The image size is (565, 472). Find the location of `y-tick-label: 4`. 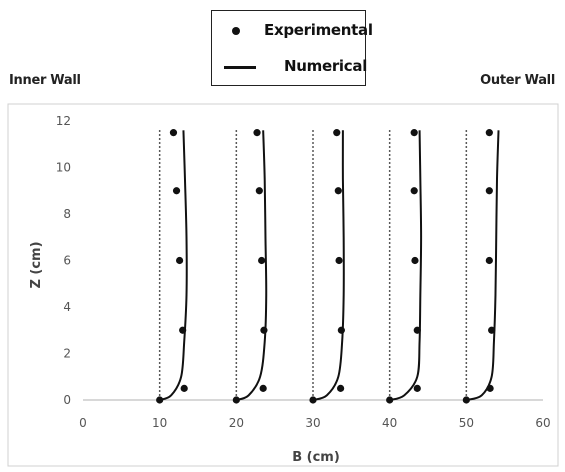

y-tick-label: 4 is located at coordinates (67, 307).